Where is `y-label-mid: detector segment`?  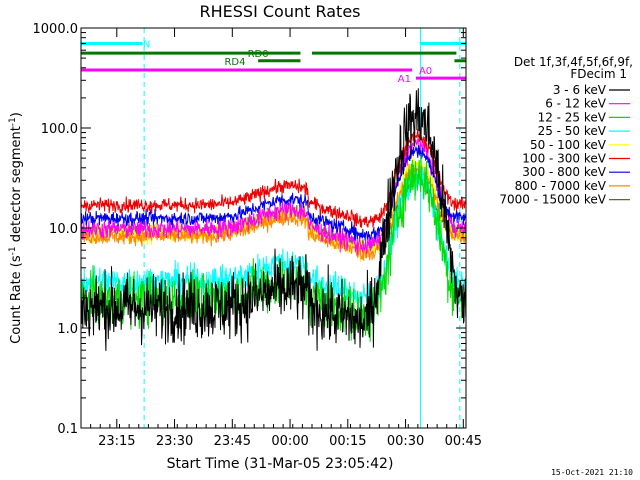
y-label-mid: detector segment is located at coordinates (16, 186).